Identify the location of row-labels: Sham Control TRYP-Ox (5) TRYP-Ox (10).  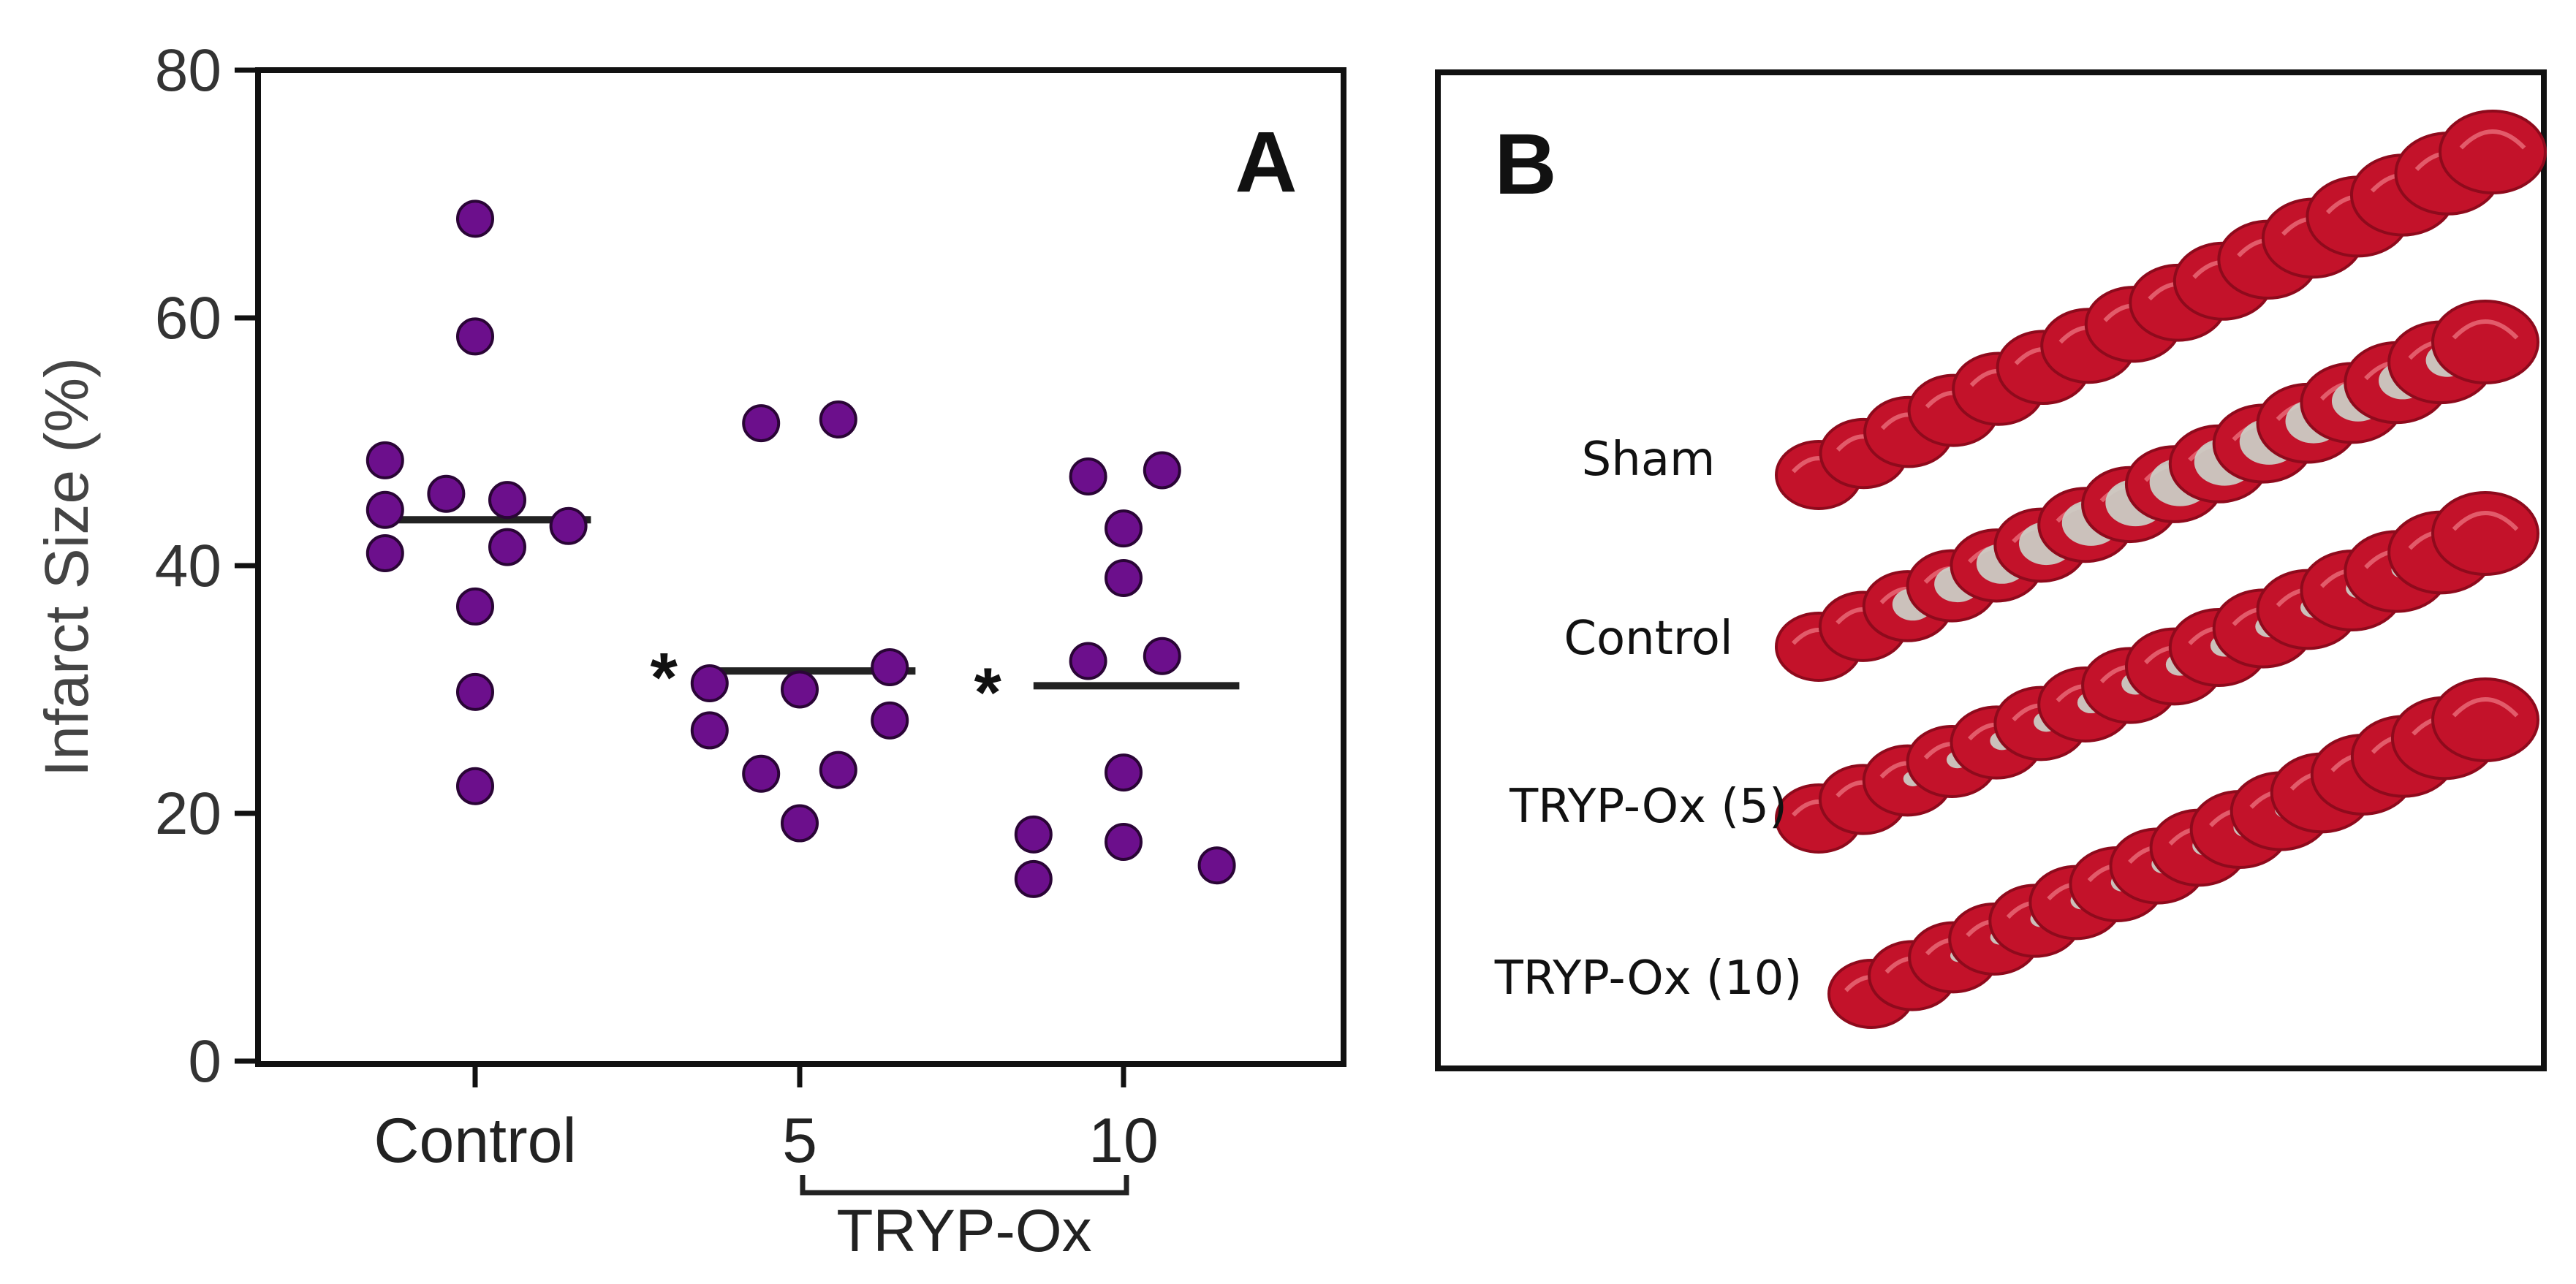
(1648, 720).